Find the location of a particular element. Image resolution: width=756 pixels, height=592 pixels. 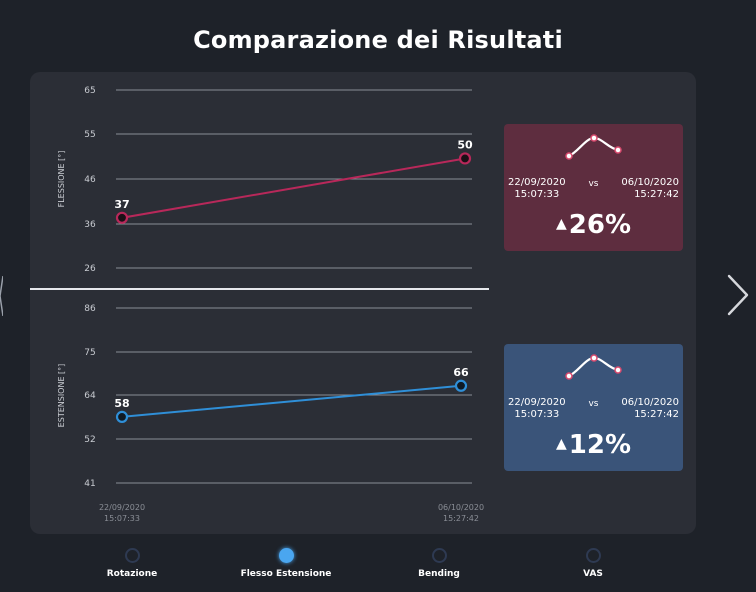

y-tick-label: 52 is located at coordinates (89, 440).